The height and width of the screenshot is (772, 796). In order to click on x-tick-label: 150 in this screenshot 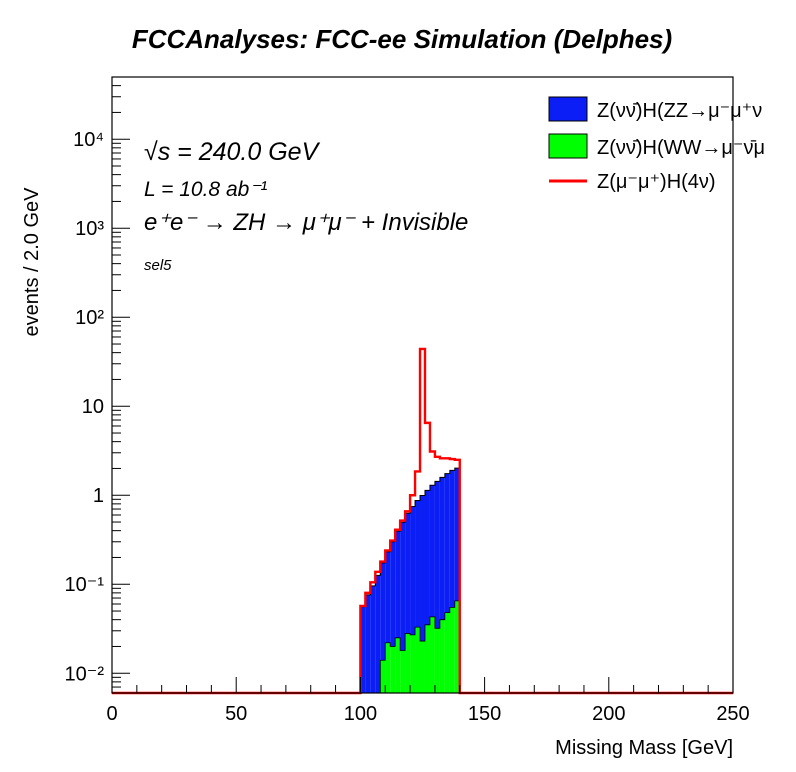, I will do `click(484, 714)`.